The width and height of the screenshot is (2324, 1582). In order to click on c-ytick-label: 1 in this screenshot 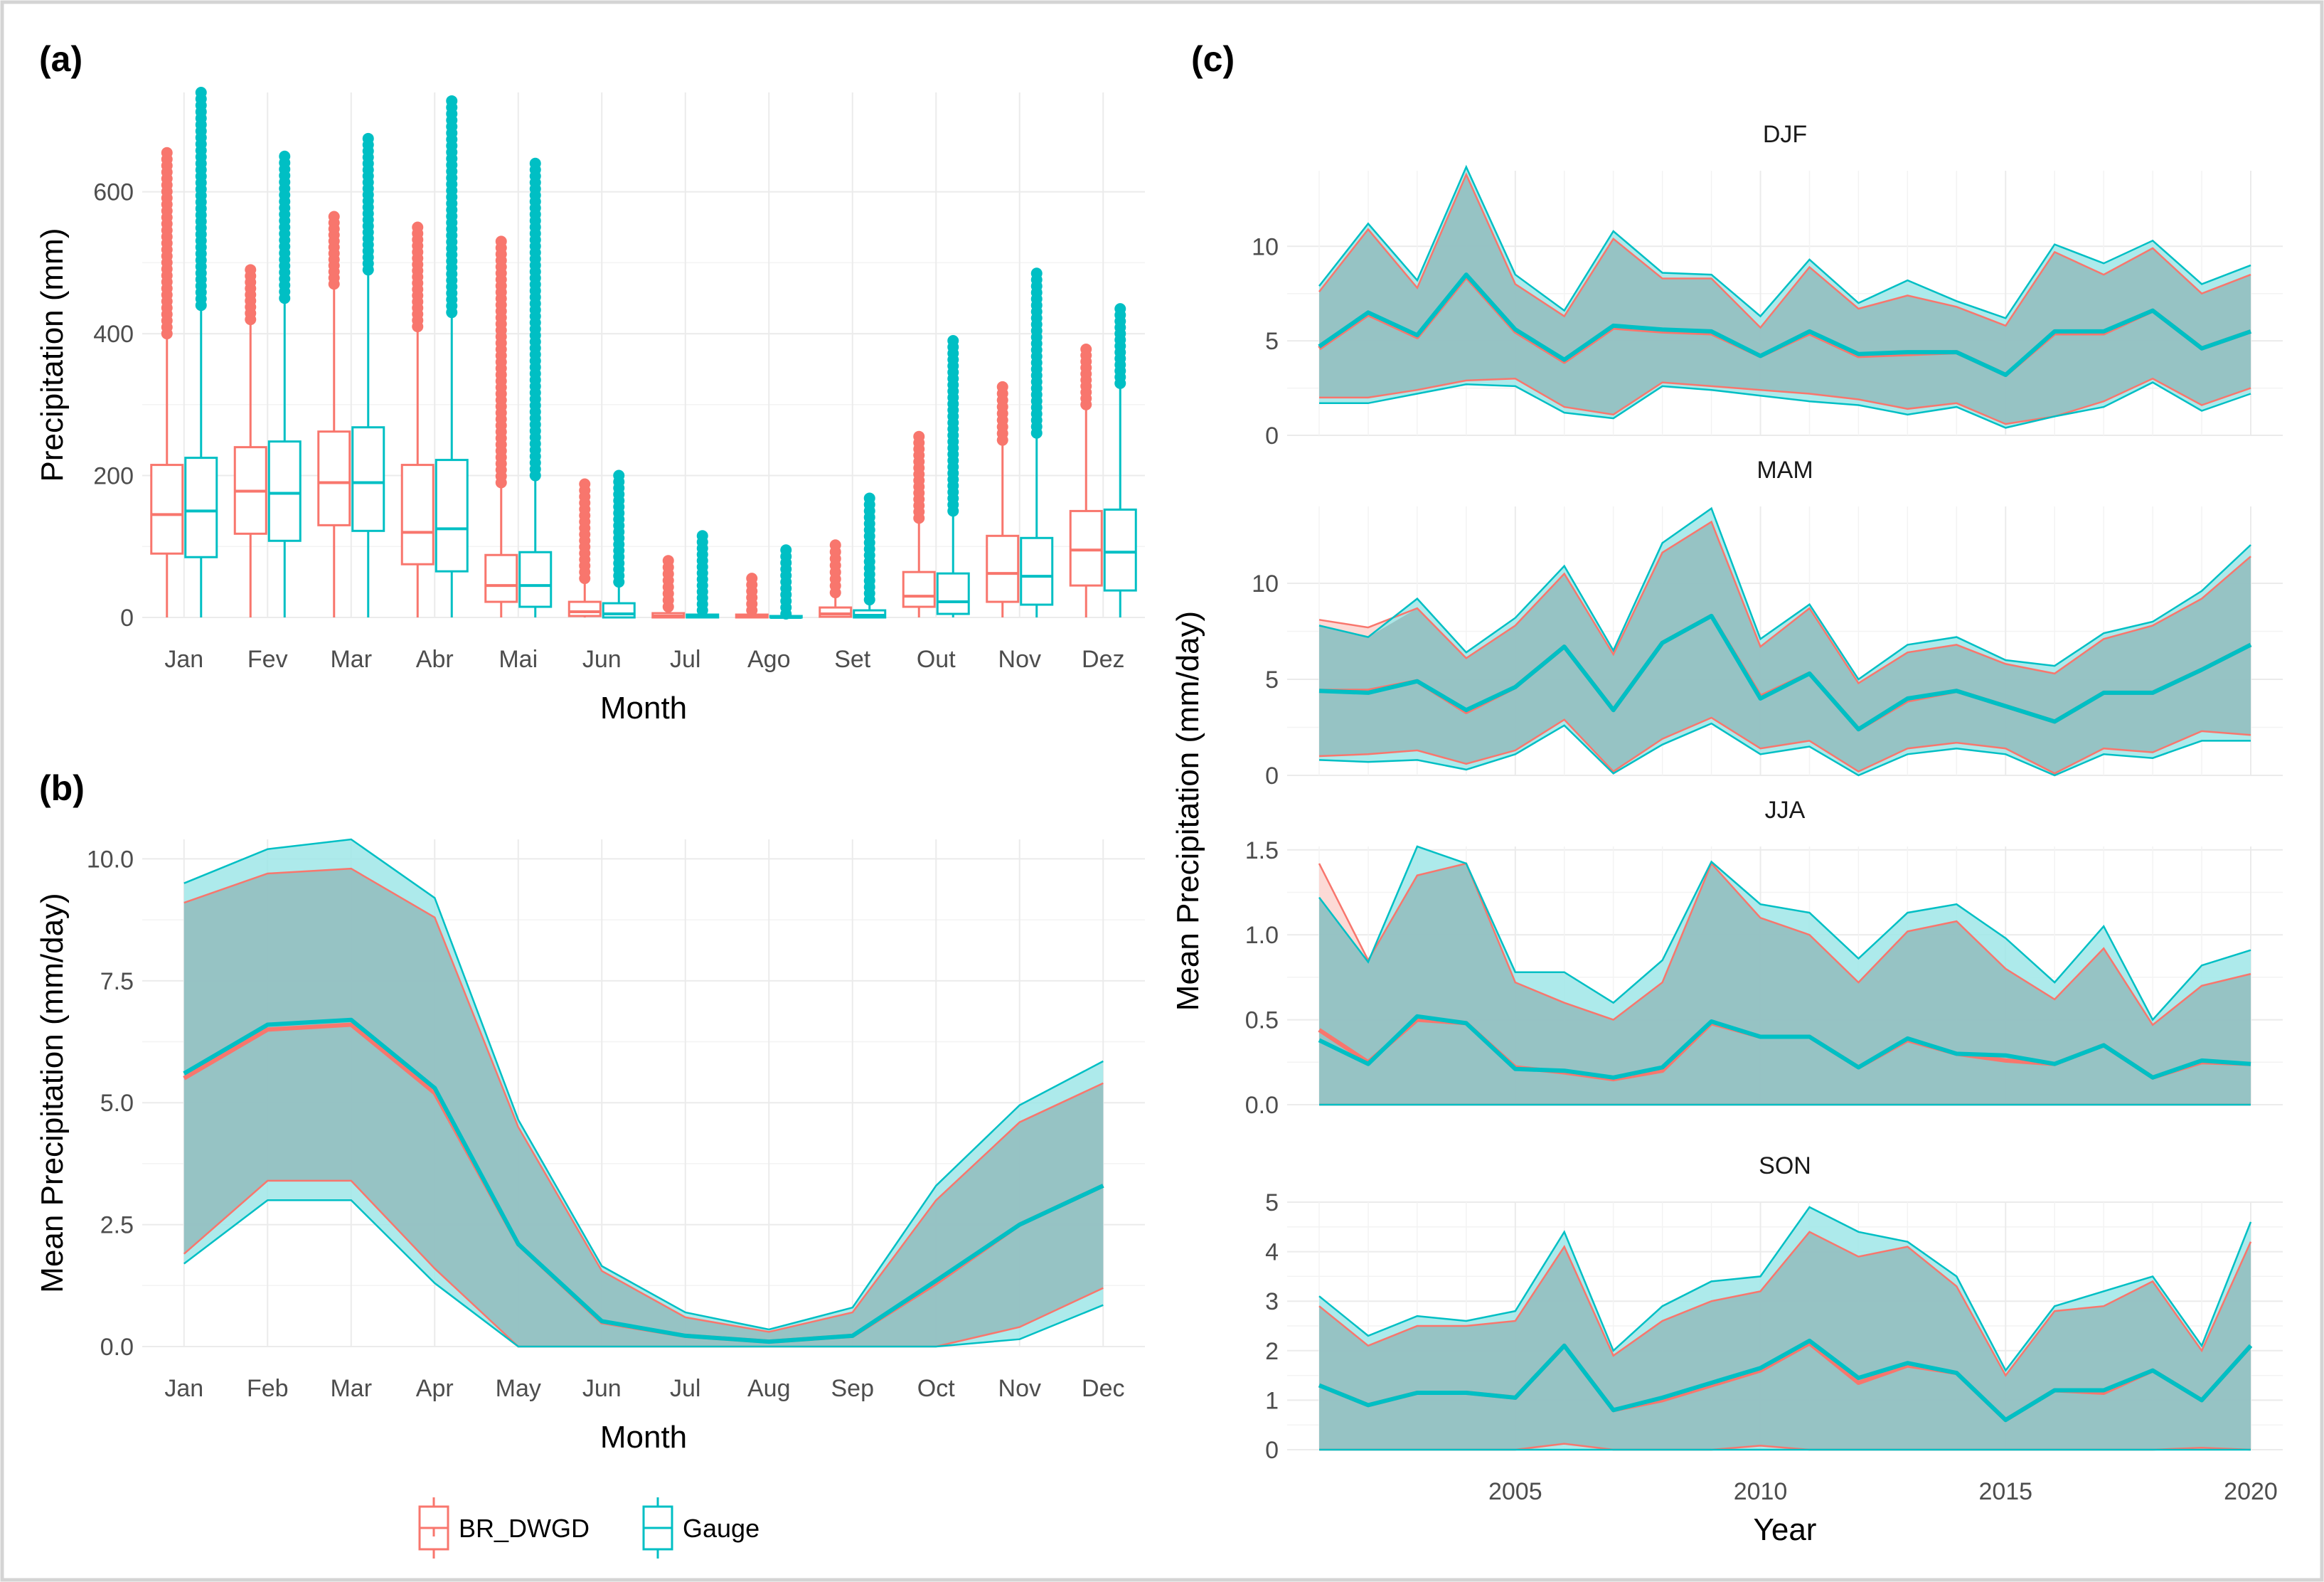, I will do `click(1272, 1400)`.